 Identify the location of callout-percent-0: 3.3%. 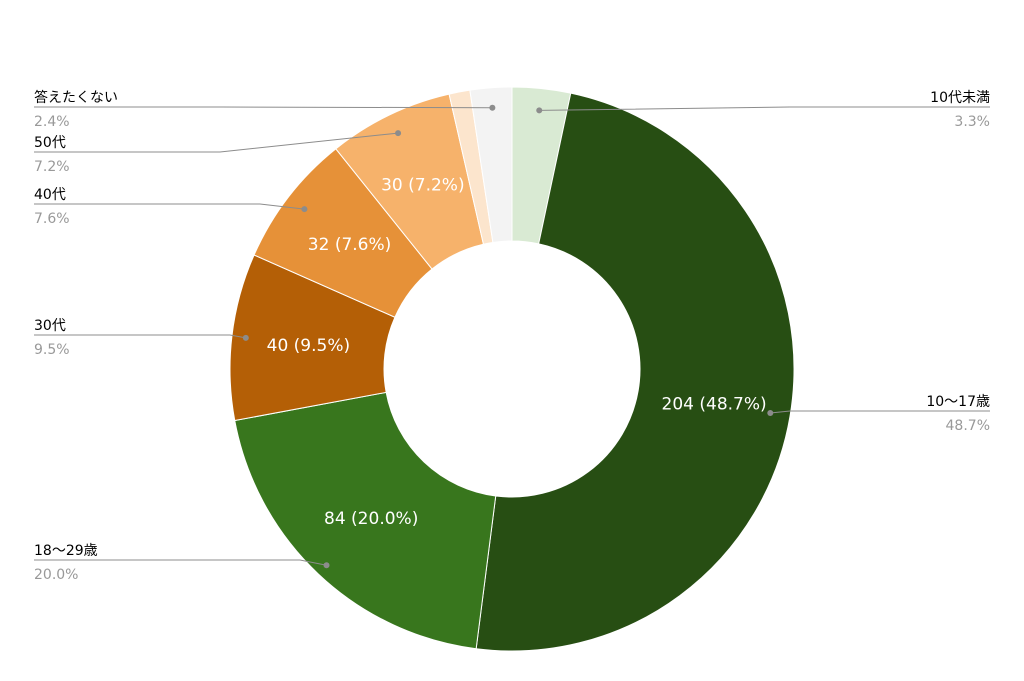
(972, 122).